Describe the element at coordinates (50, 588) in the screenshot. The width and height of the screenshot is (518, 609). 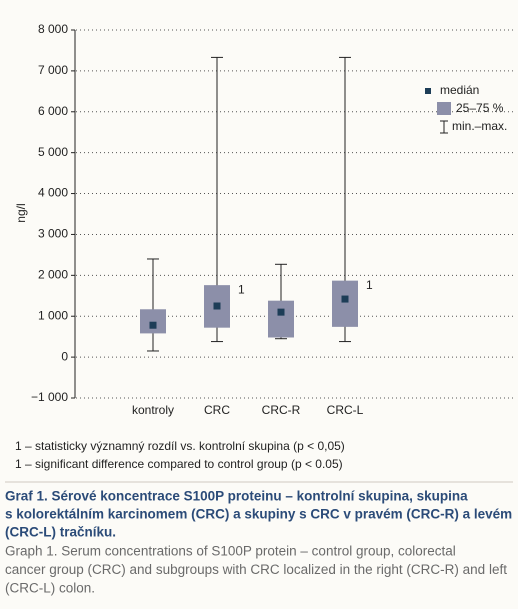
I see `caption-text: (CRC-L) colon.` at that location.